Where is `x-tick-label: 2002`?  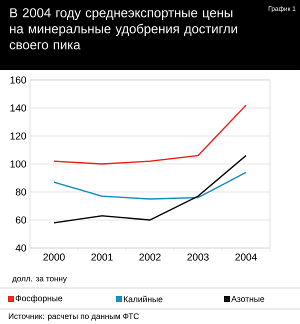
x-tick-label: 2002 is located at coordinates (150, 257).